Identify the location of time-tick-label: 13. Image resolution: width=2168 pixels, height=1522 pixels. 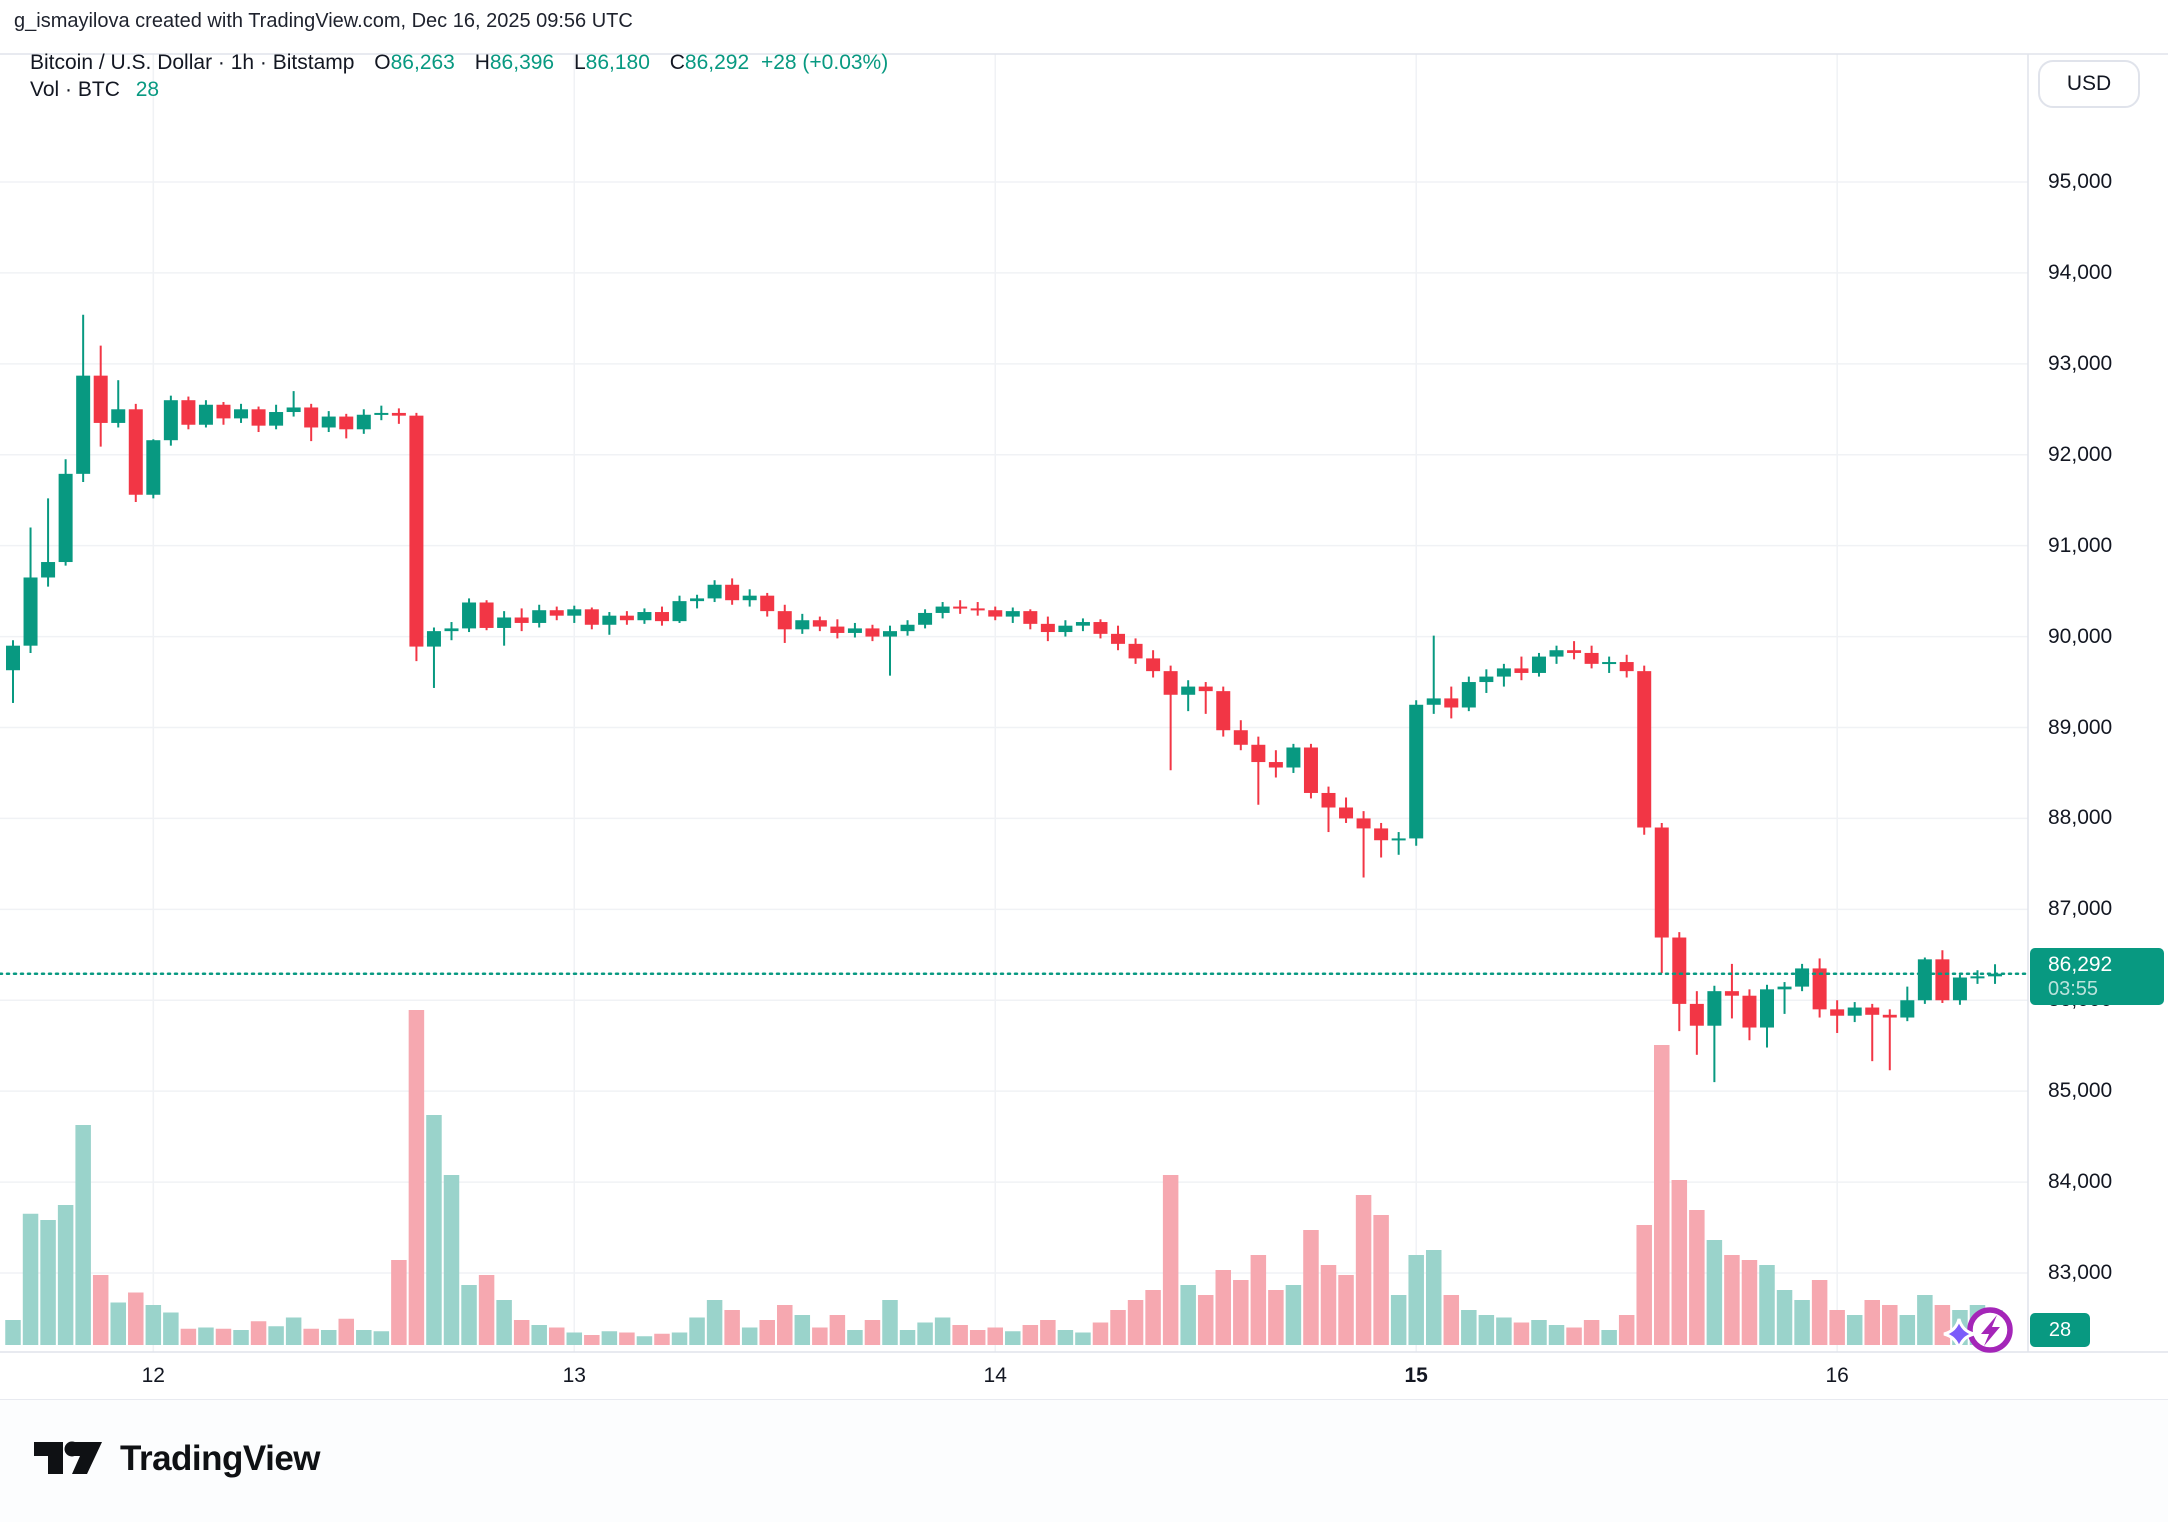
(574, 1375).